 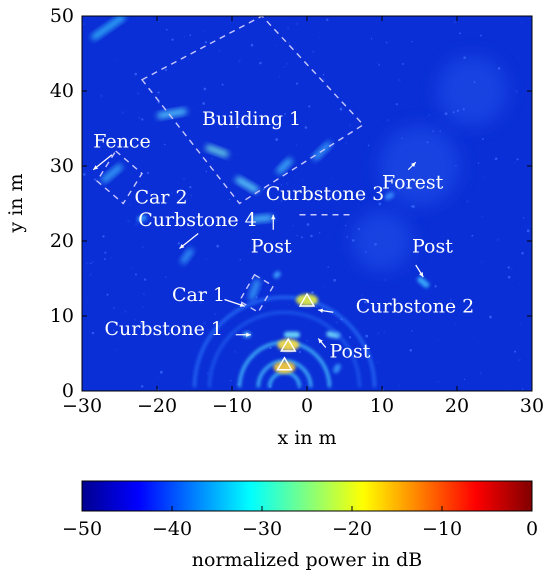 I want to click on colorbar, so click(x=307, y=496).